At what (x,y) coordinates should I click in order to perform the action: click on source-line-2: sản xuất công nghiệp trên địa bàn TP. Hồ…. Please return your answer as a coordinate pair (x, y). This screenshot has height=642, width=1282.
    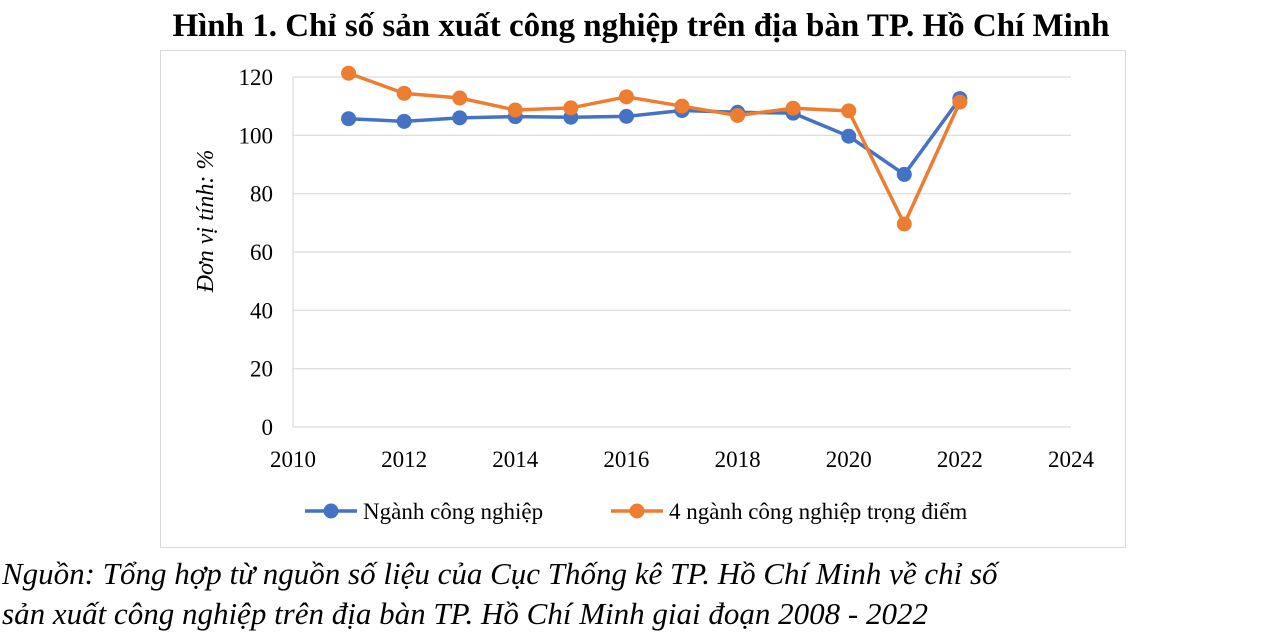
    Looking at the image, I should click on (465, 613).